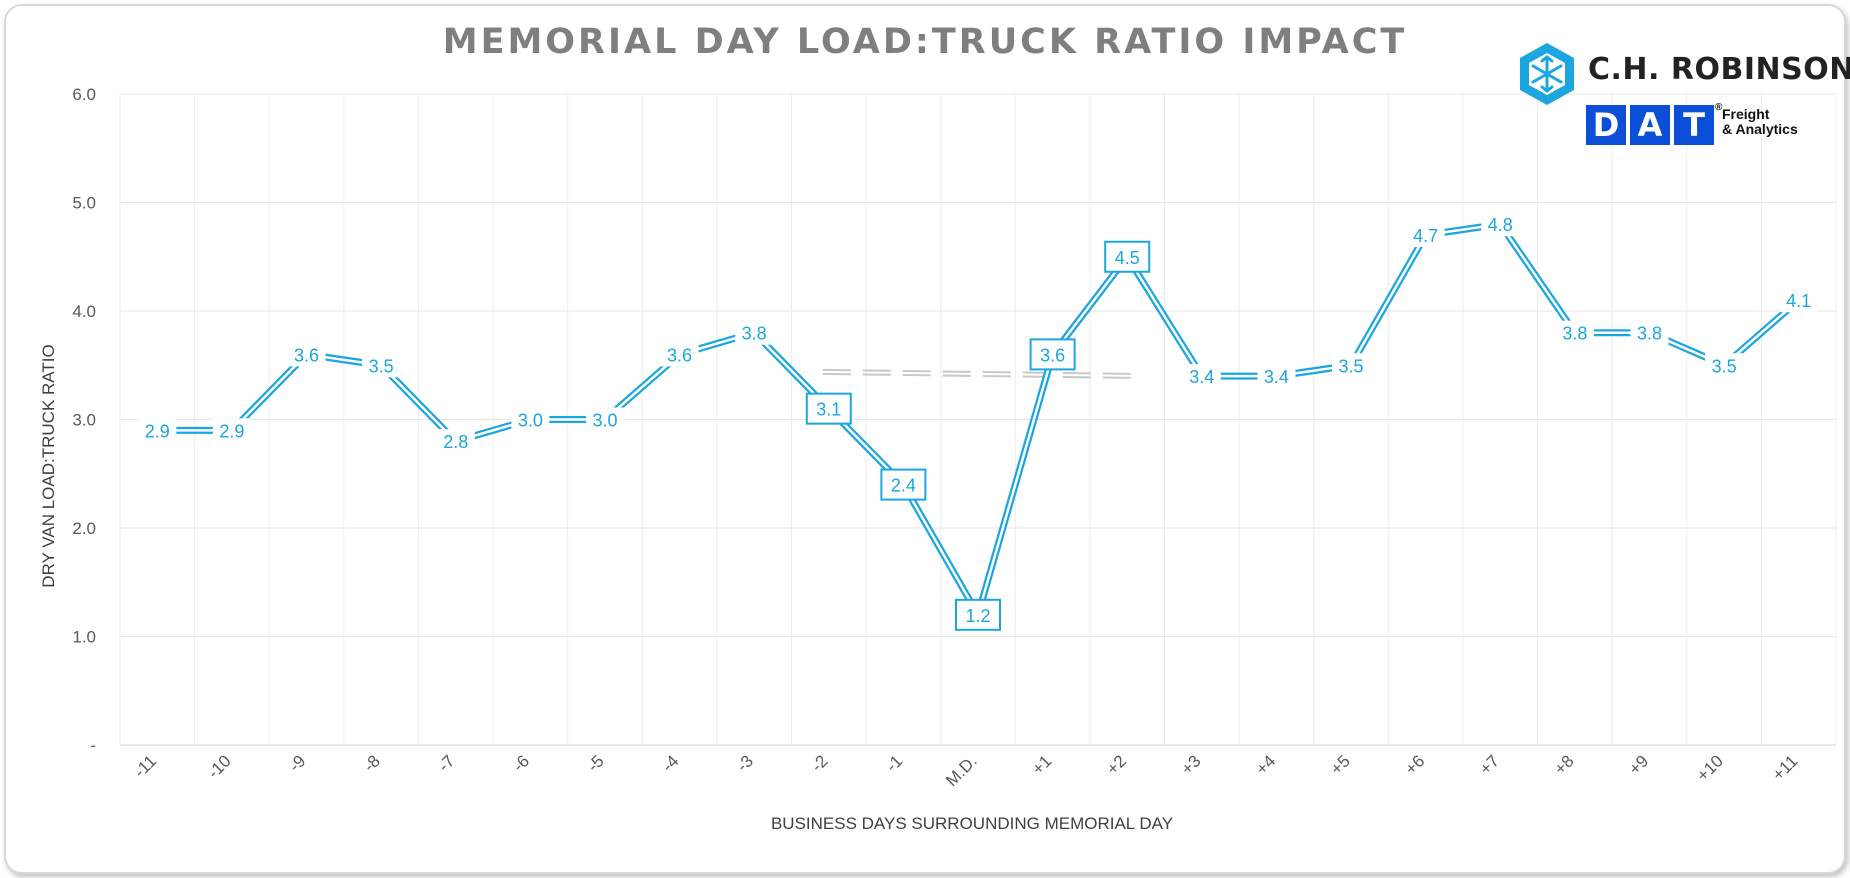 This screenshot has width=1850, height=878. Describe the element at coordinates (961, 770) in the screenshot. I see `x-tick-label: M.D.` at that location.